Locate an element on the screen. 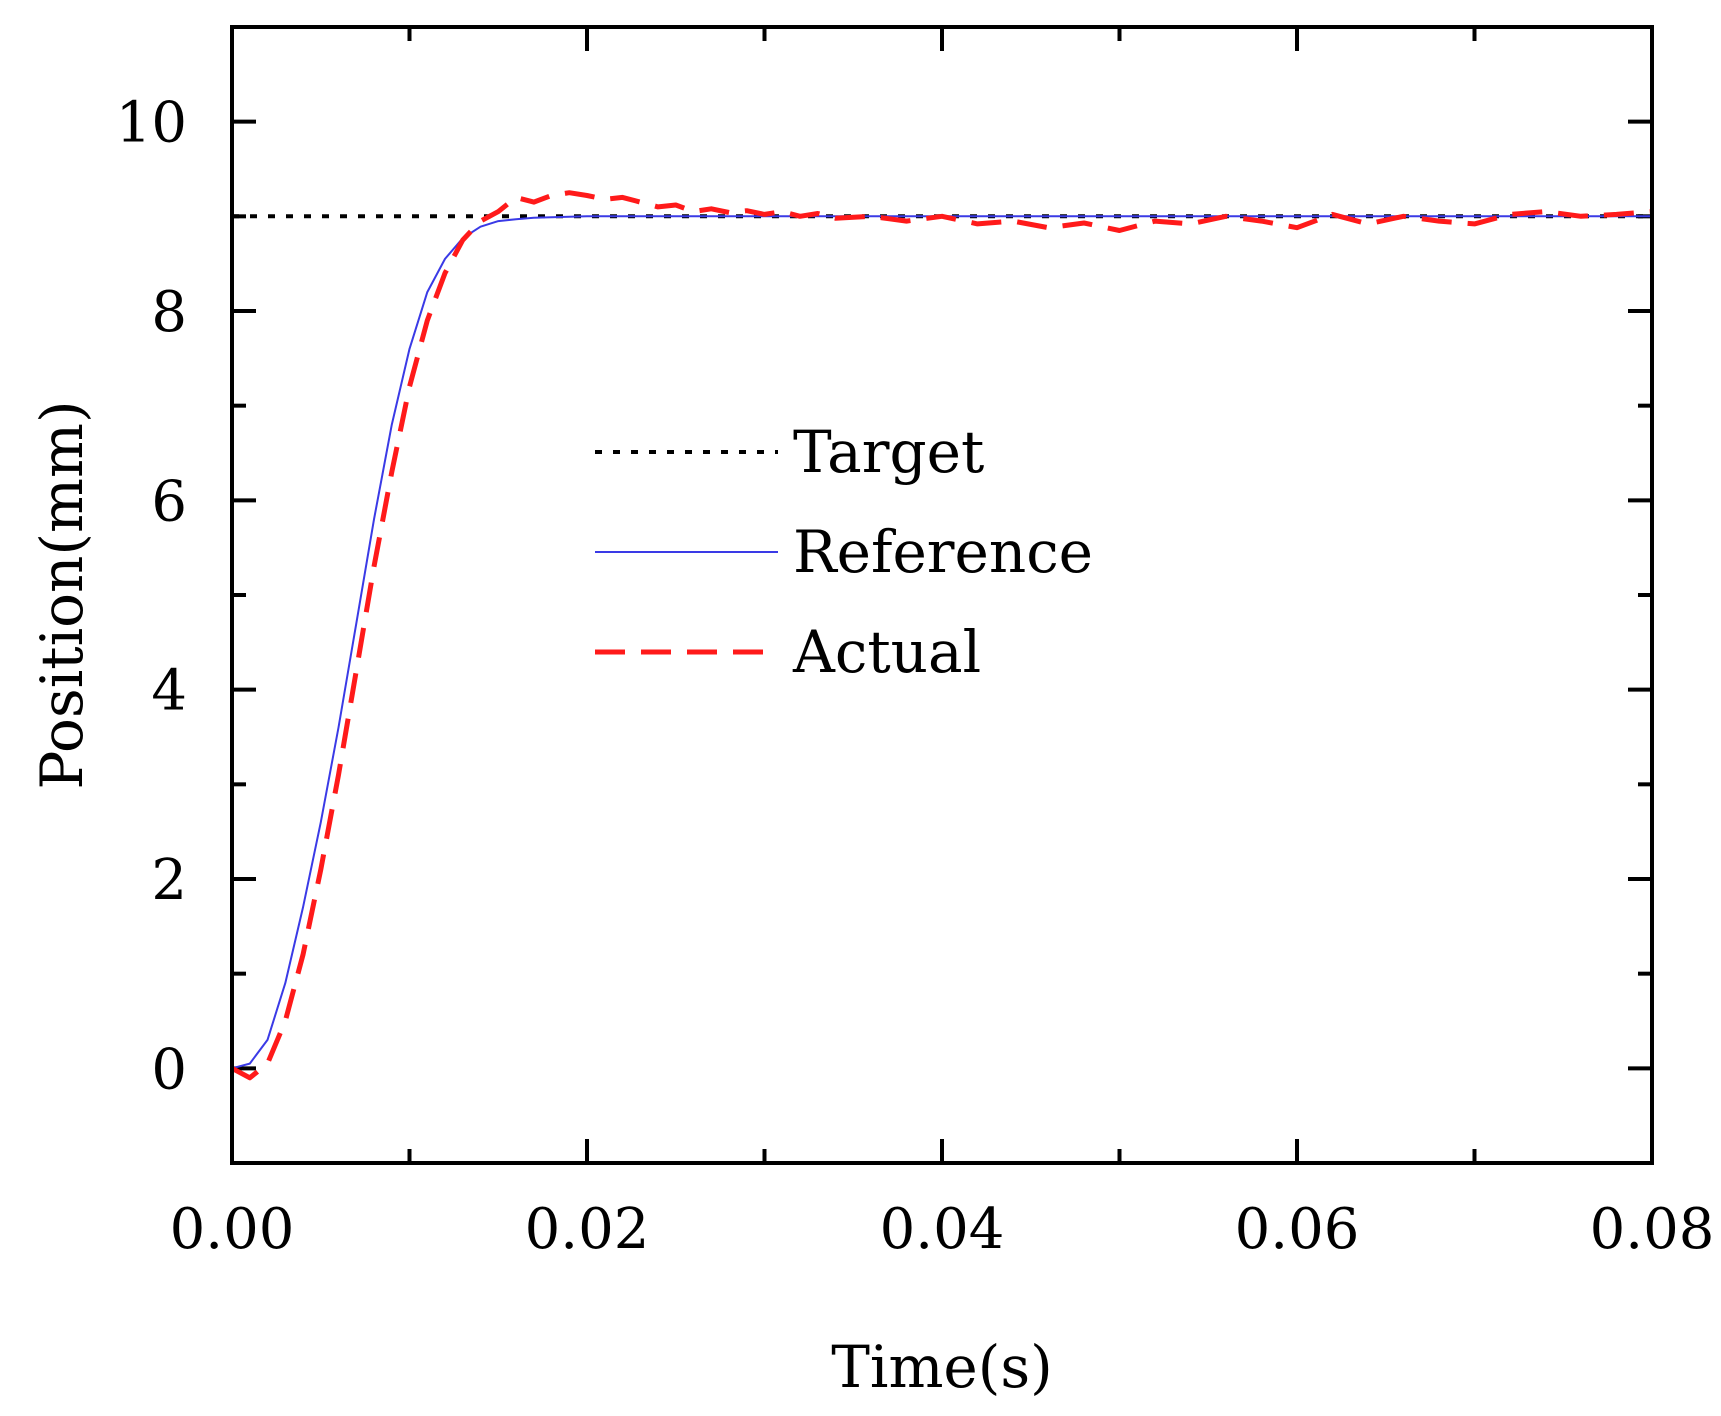 This screenshot has width=1721, height=1416. y-tick-label: 10 is located at coordinates (151, 123).